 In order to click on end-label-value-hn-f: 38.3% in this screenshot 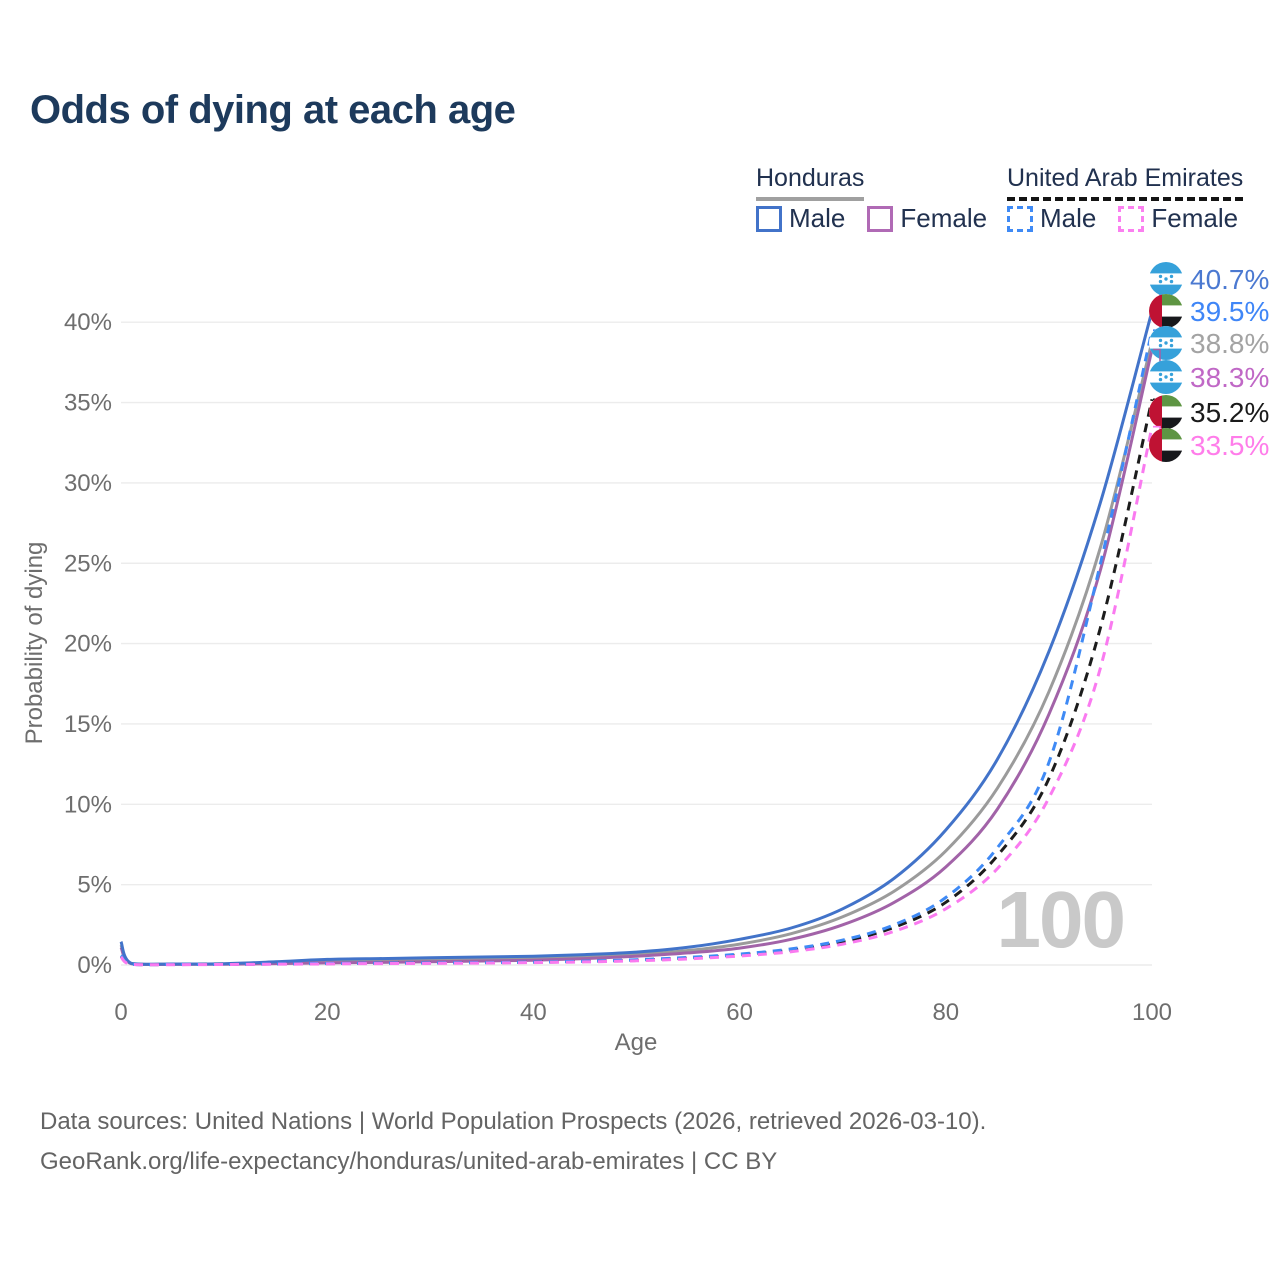, I will do `click(1229, 377)`.